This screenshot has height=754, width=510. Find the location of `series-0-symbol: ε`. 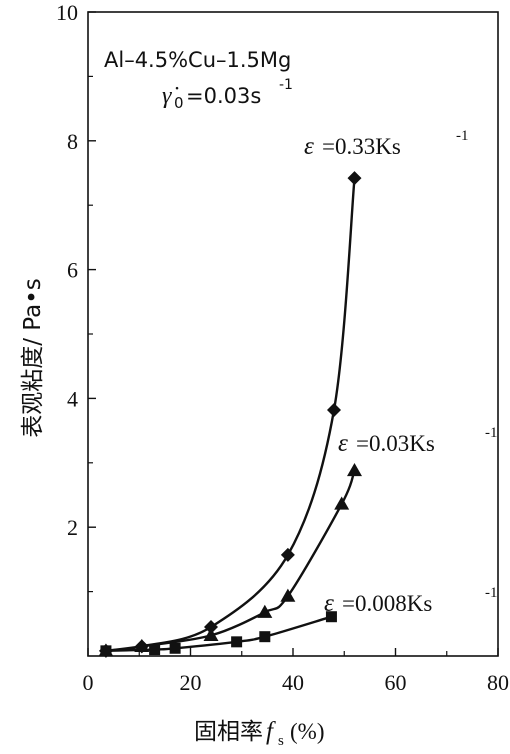

series-0-symbol: ε is located at coordinates (309, 146).